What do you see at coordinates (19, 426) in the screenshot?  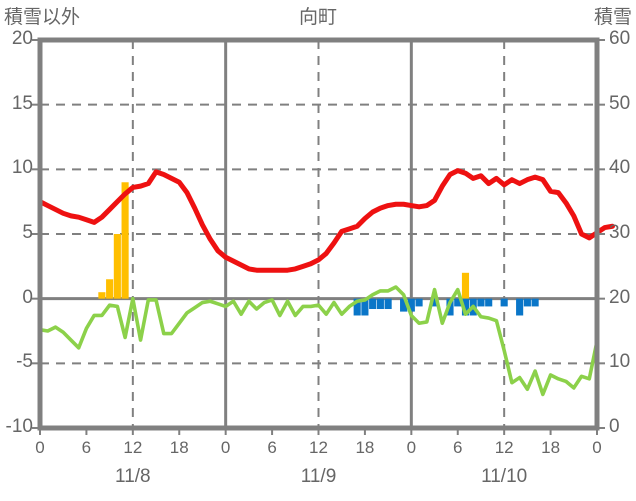 I see `left-axis-tick-label: -10` at bounding box center [19, 426].